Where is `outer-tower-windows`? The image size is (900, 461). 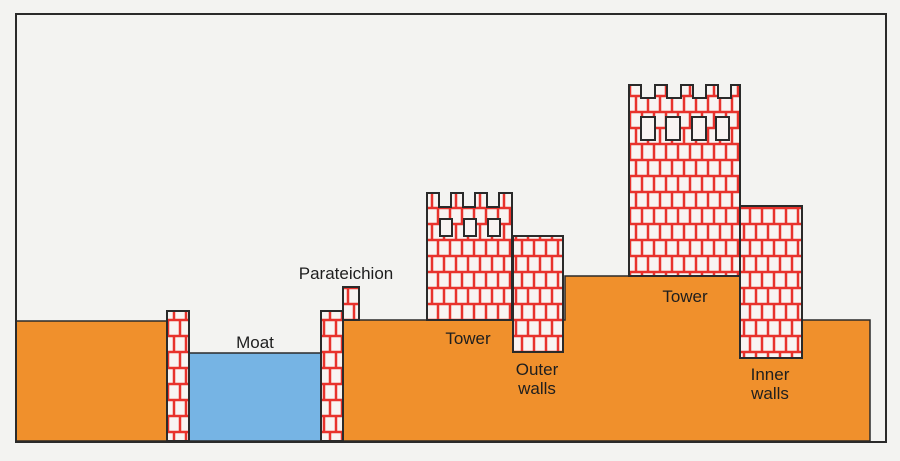
outer-tower-windows is located at coordinates (470, 227).